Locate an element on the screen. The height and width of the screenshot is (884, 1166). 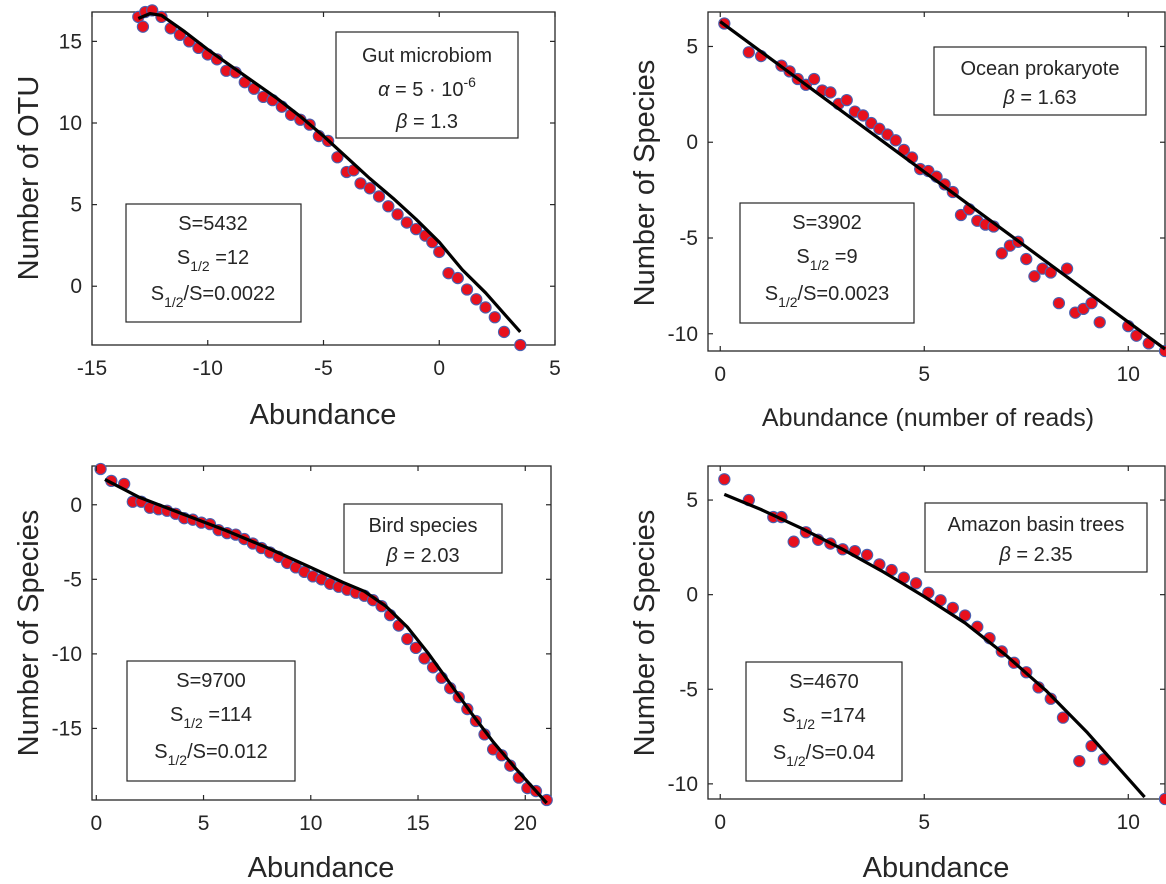
y-axis-label: Number of Species is located at coordinates (645, 633).